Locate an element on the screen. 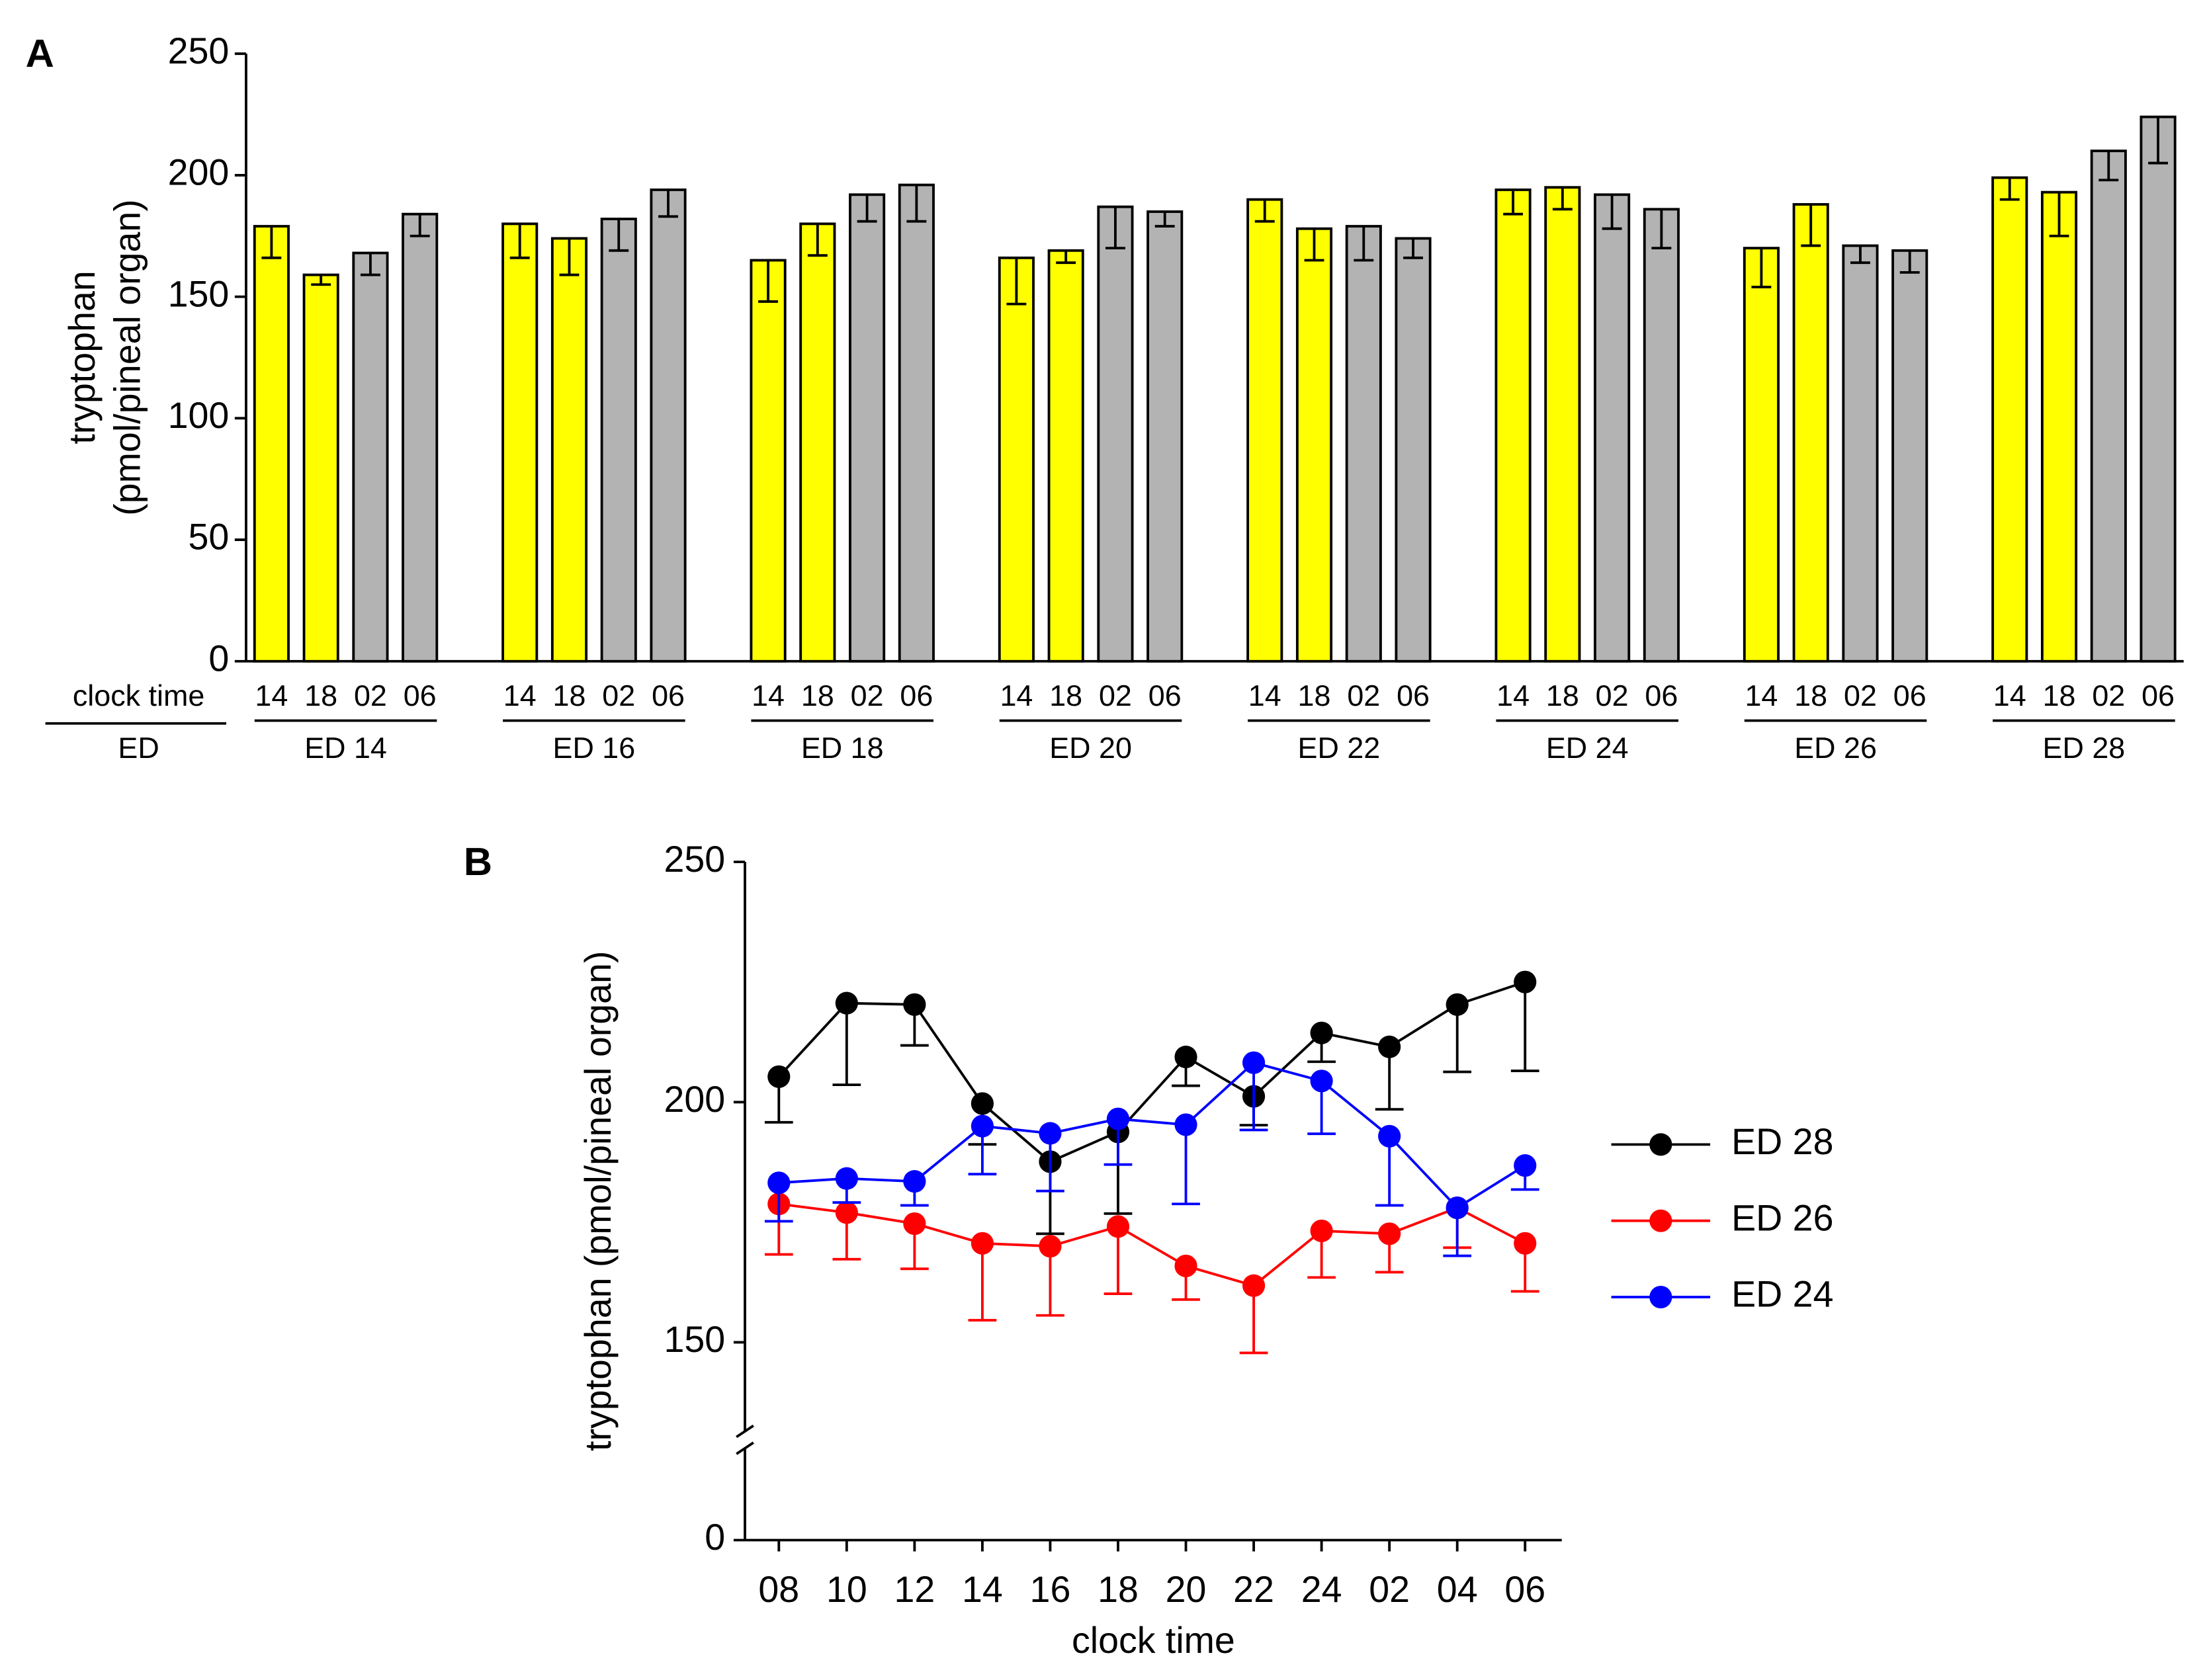 This screenshot has width=2205, height=1680. y-axis-title: (pmol/pineal organ) is located at coordinates (127, 357).